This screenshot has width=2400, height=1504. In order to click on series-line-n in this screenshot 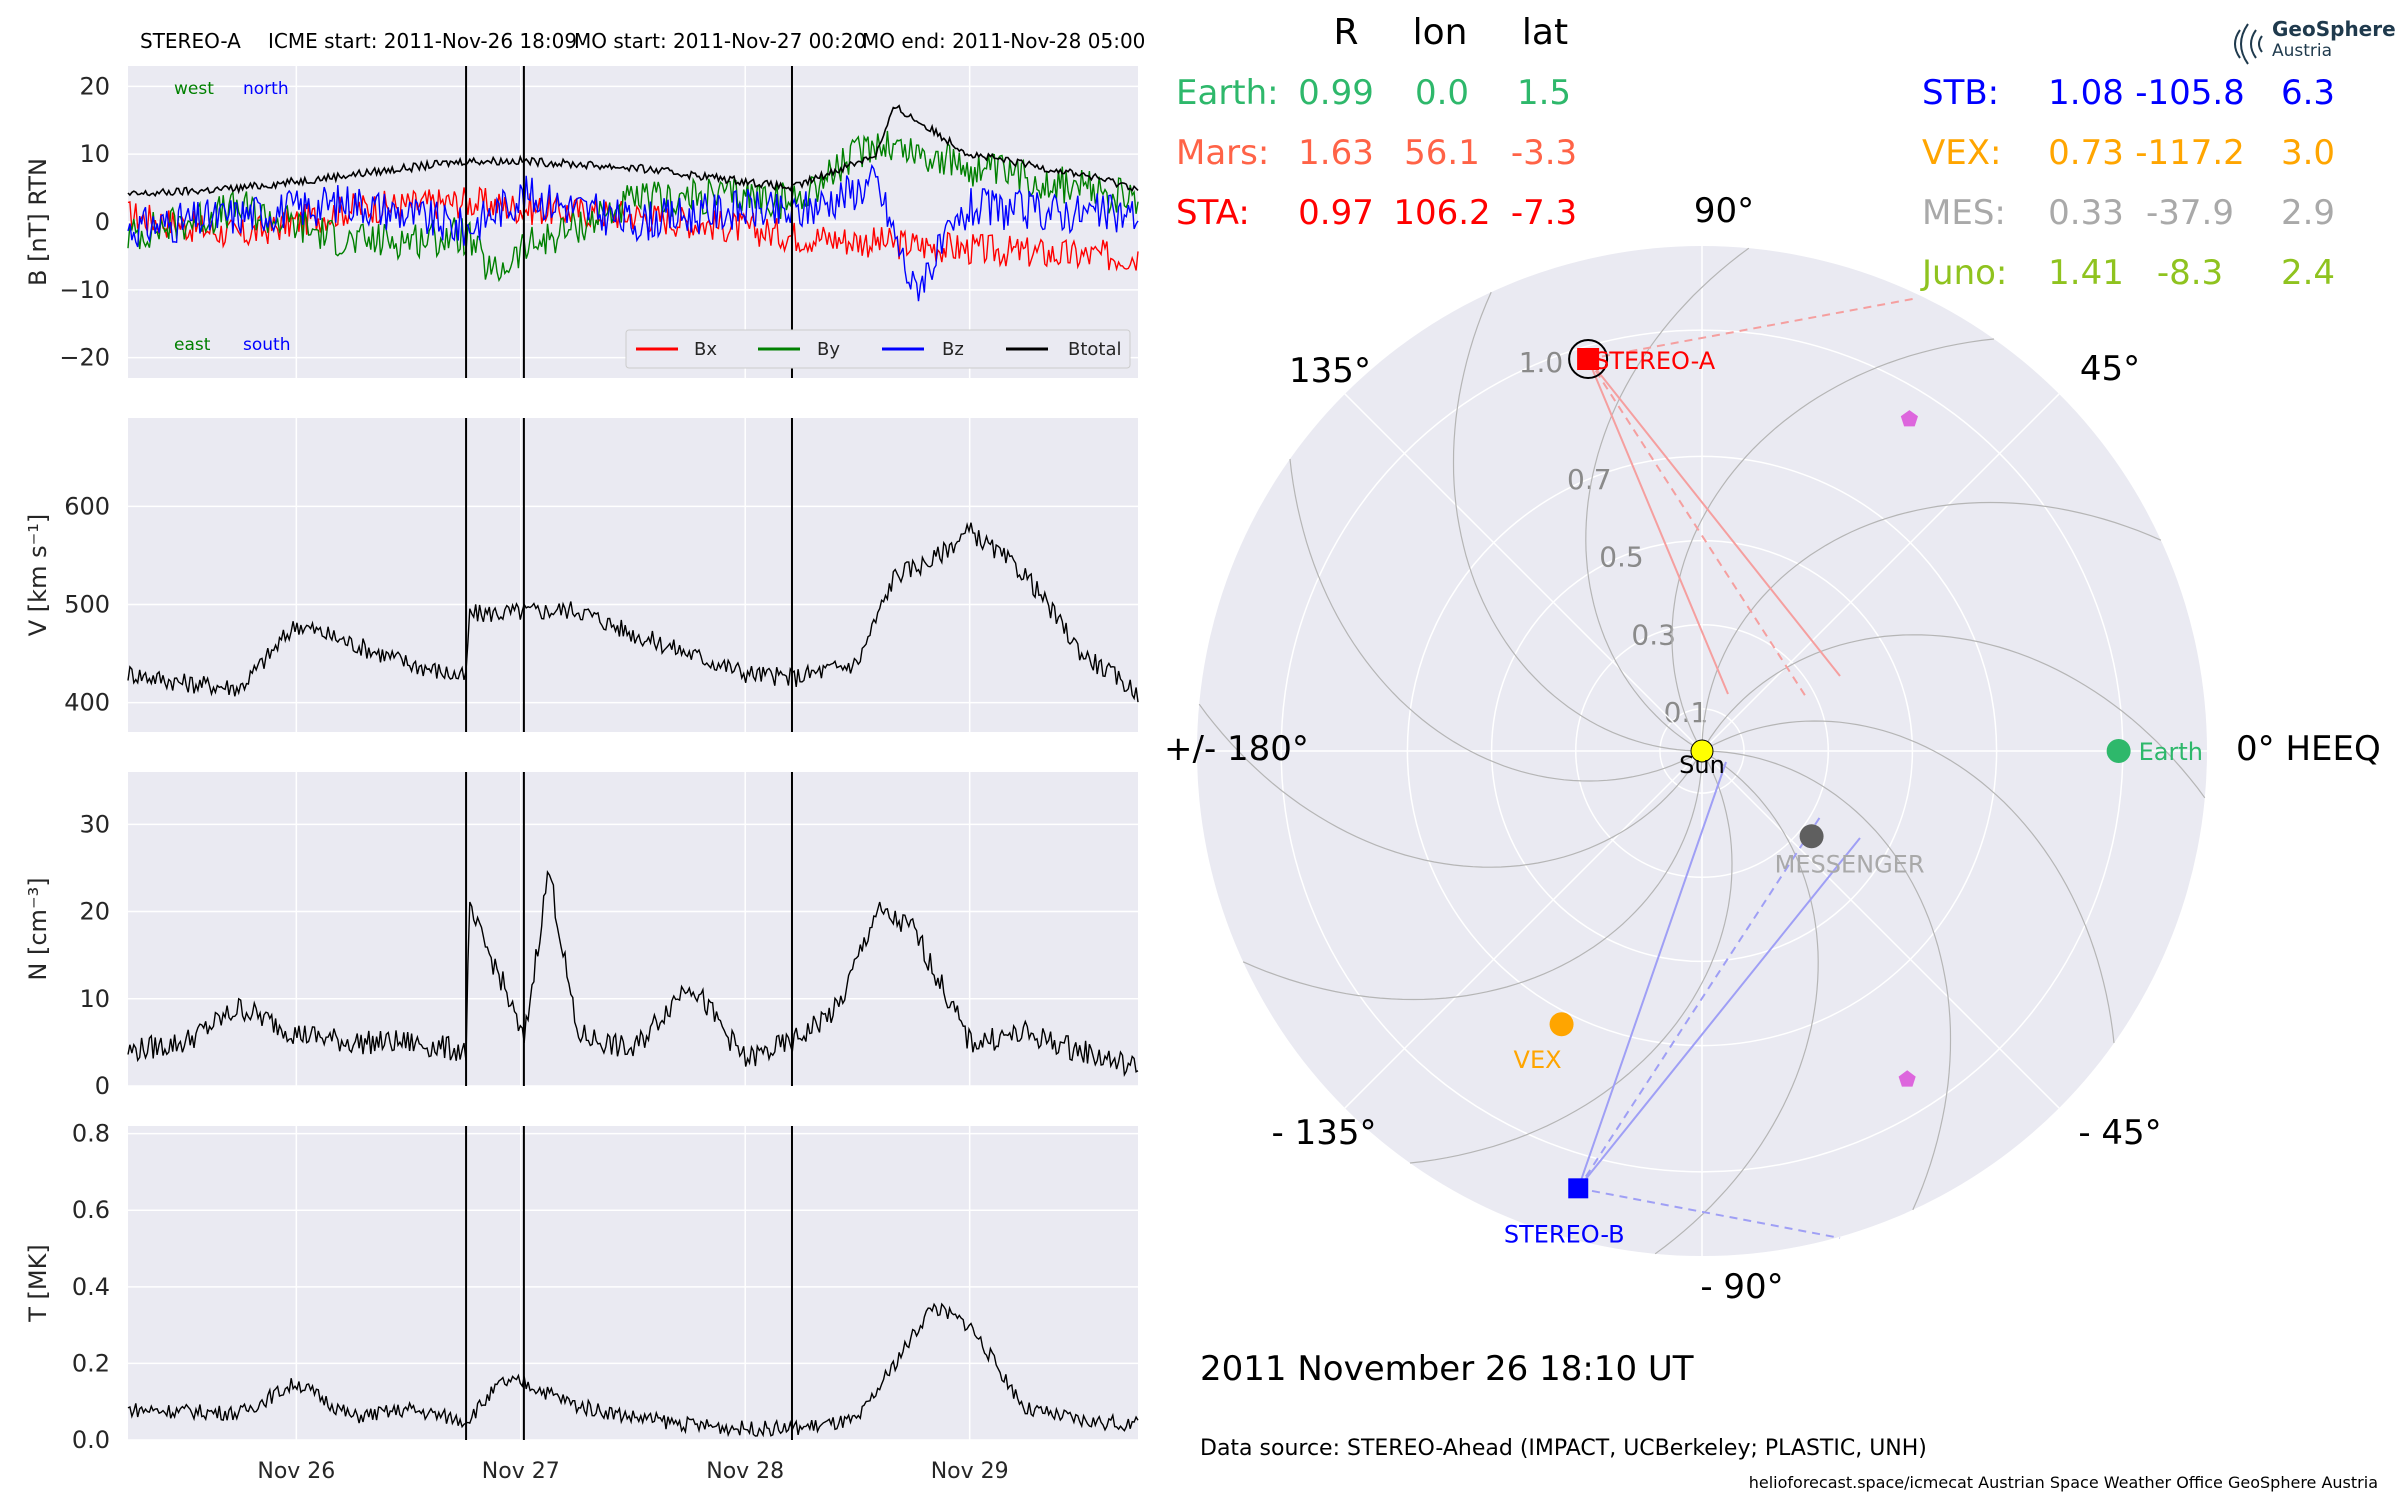, I will do `click(633, 974)`.